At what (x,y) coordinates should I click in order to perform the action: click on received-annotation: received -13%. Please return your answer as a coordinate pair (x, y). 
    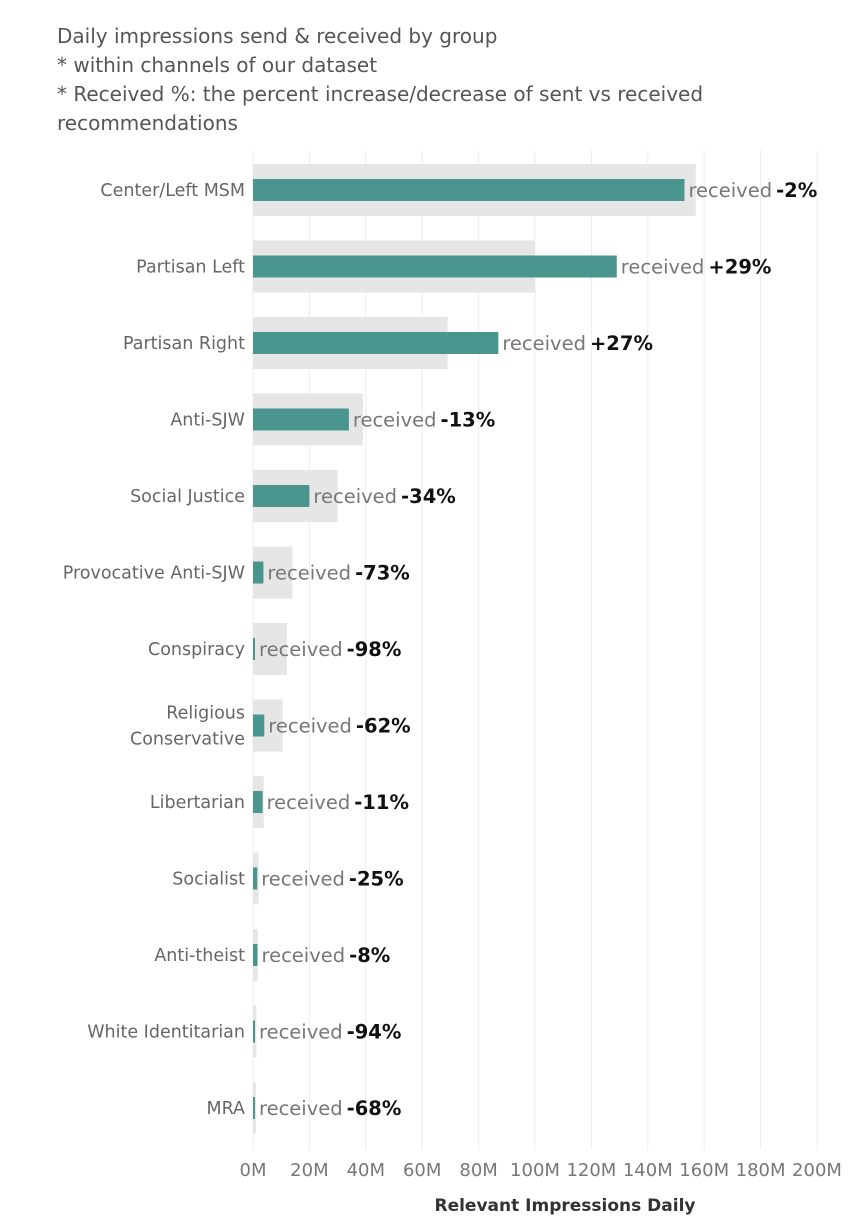
    Looking at the image, I should click on (424, 420).